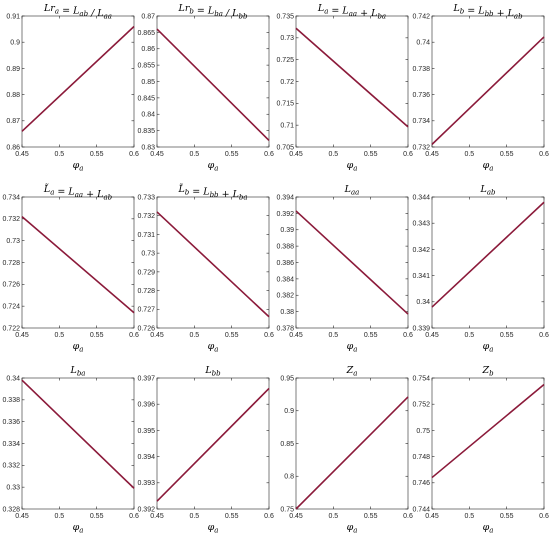 This screenshot has width=550, height=540. Describe the element at coordinates (146, 405) in the screenshot. I see `y-tick-label: 0.396` at that location.